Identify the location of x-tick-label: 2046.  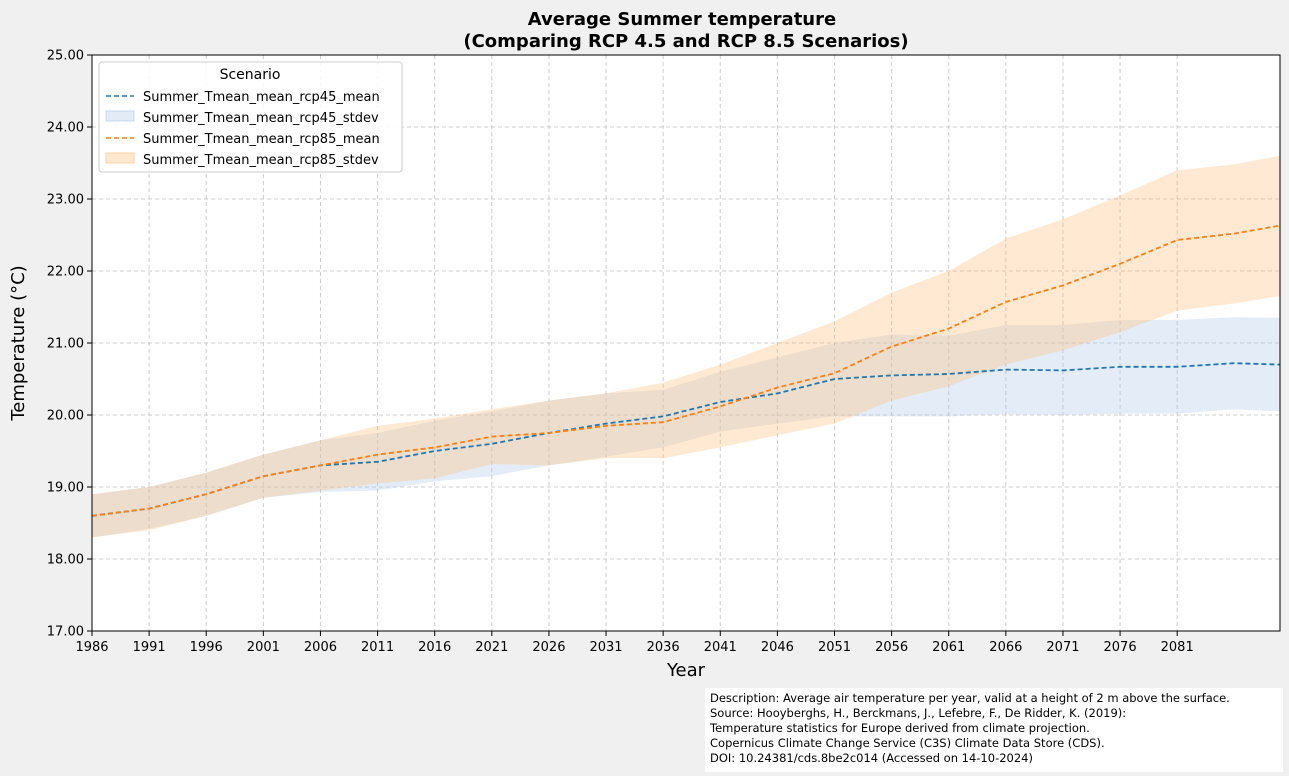
(777, 647).